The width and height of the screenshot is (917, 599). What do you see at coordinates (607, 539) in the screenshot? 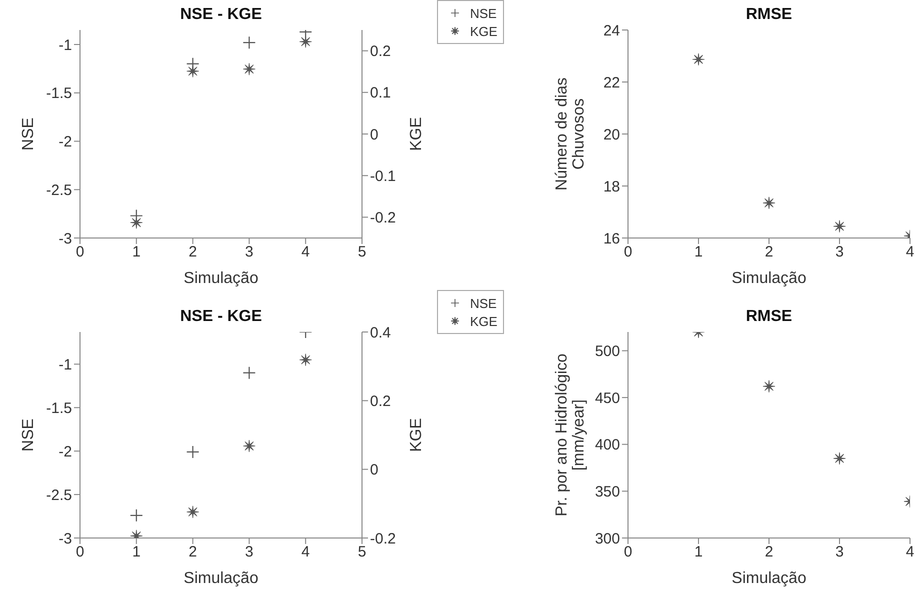
I see `y-tick-label: 300` at bounding box center [607, 539].